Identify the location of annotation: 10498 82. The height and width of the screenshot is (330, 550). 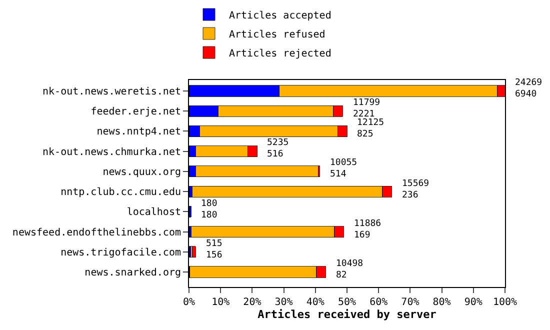
(350, 270).